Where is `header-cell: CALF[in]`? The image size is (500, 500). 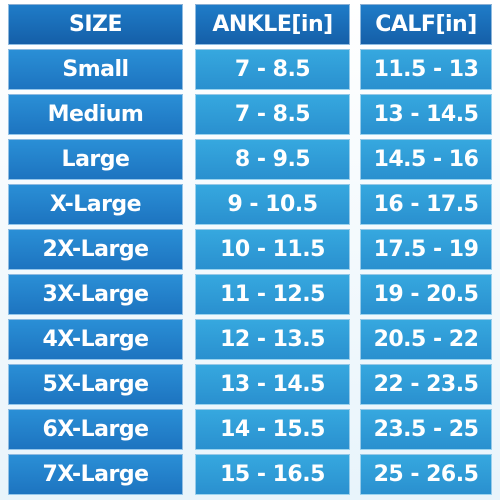
header-cell: CALF[in] is located at coordinates (426, 24).